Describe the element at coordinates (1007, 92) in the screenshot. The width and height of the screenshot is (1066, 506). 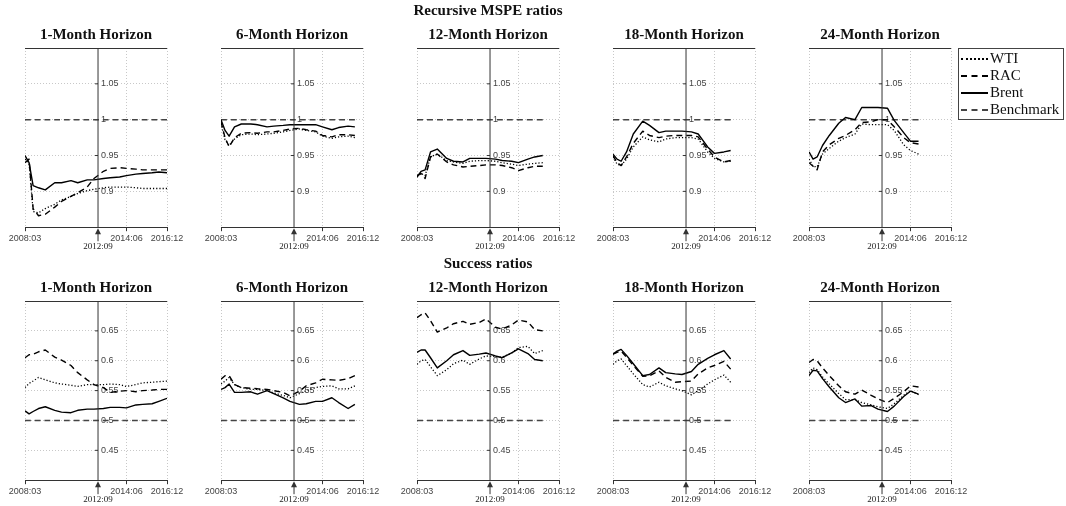
I see `legend-label: Brent` at that location.